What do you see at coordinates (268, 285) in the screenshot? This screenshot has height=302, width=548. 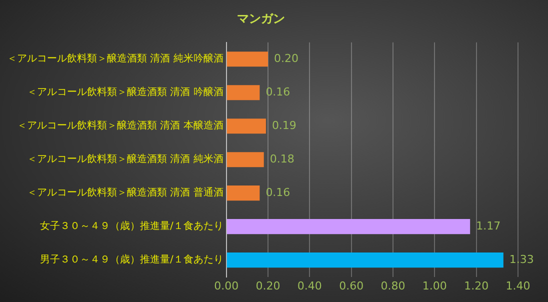 I see `x-tick-label: 0.20` at bounding box center [268, 285].